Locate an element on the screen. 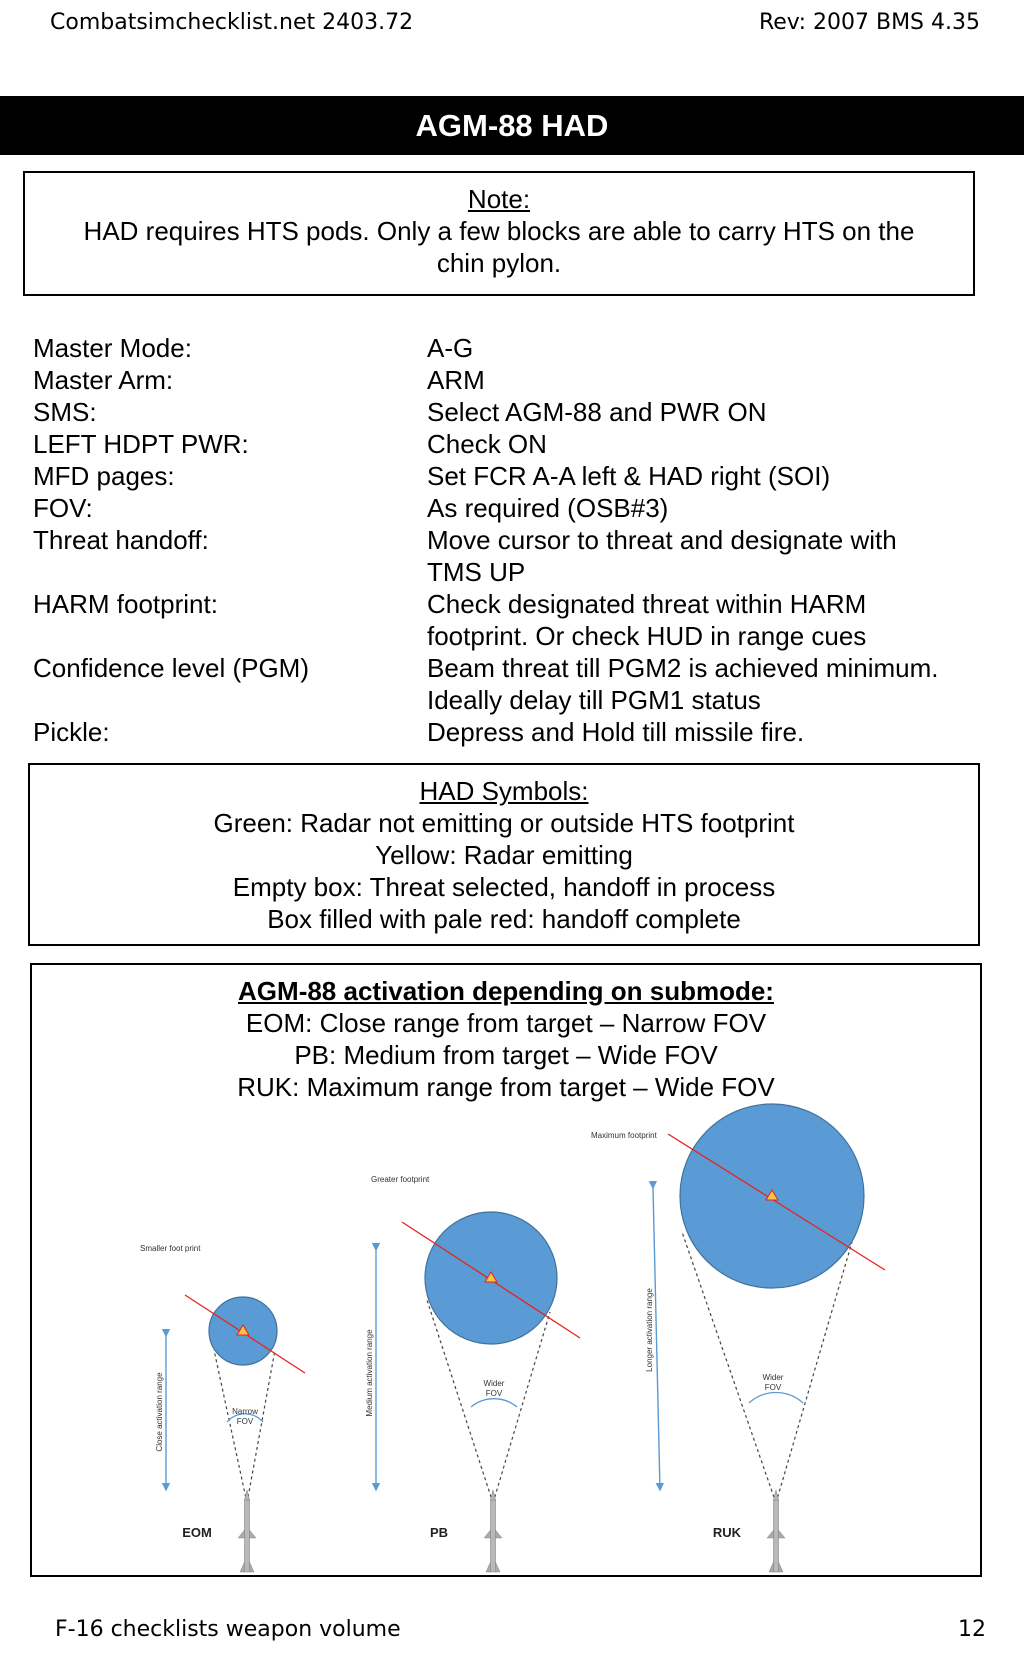 This screenshot has height=1654, width=1024. eom-fov-arc is located at coordinates (245, 1418).